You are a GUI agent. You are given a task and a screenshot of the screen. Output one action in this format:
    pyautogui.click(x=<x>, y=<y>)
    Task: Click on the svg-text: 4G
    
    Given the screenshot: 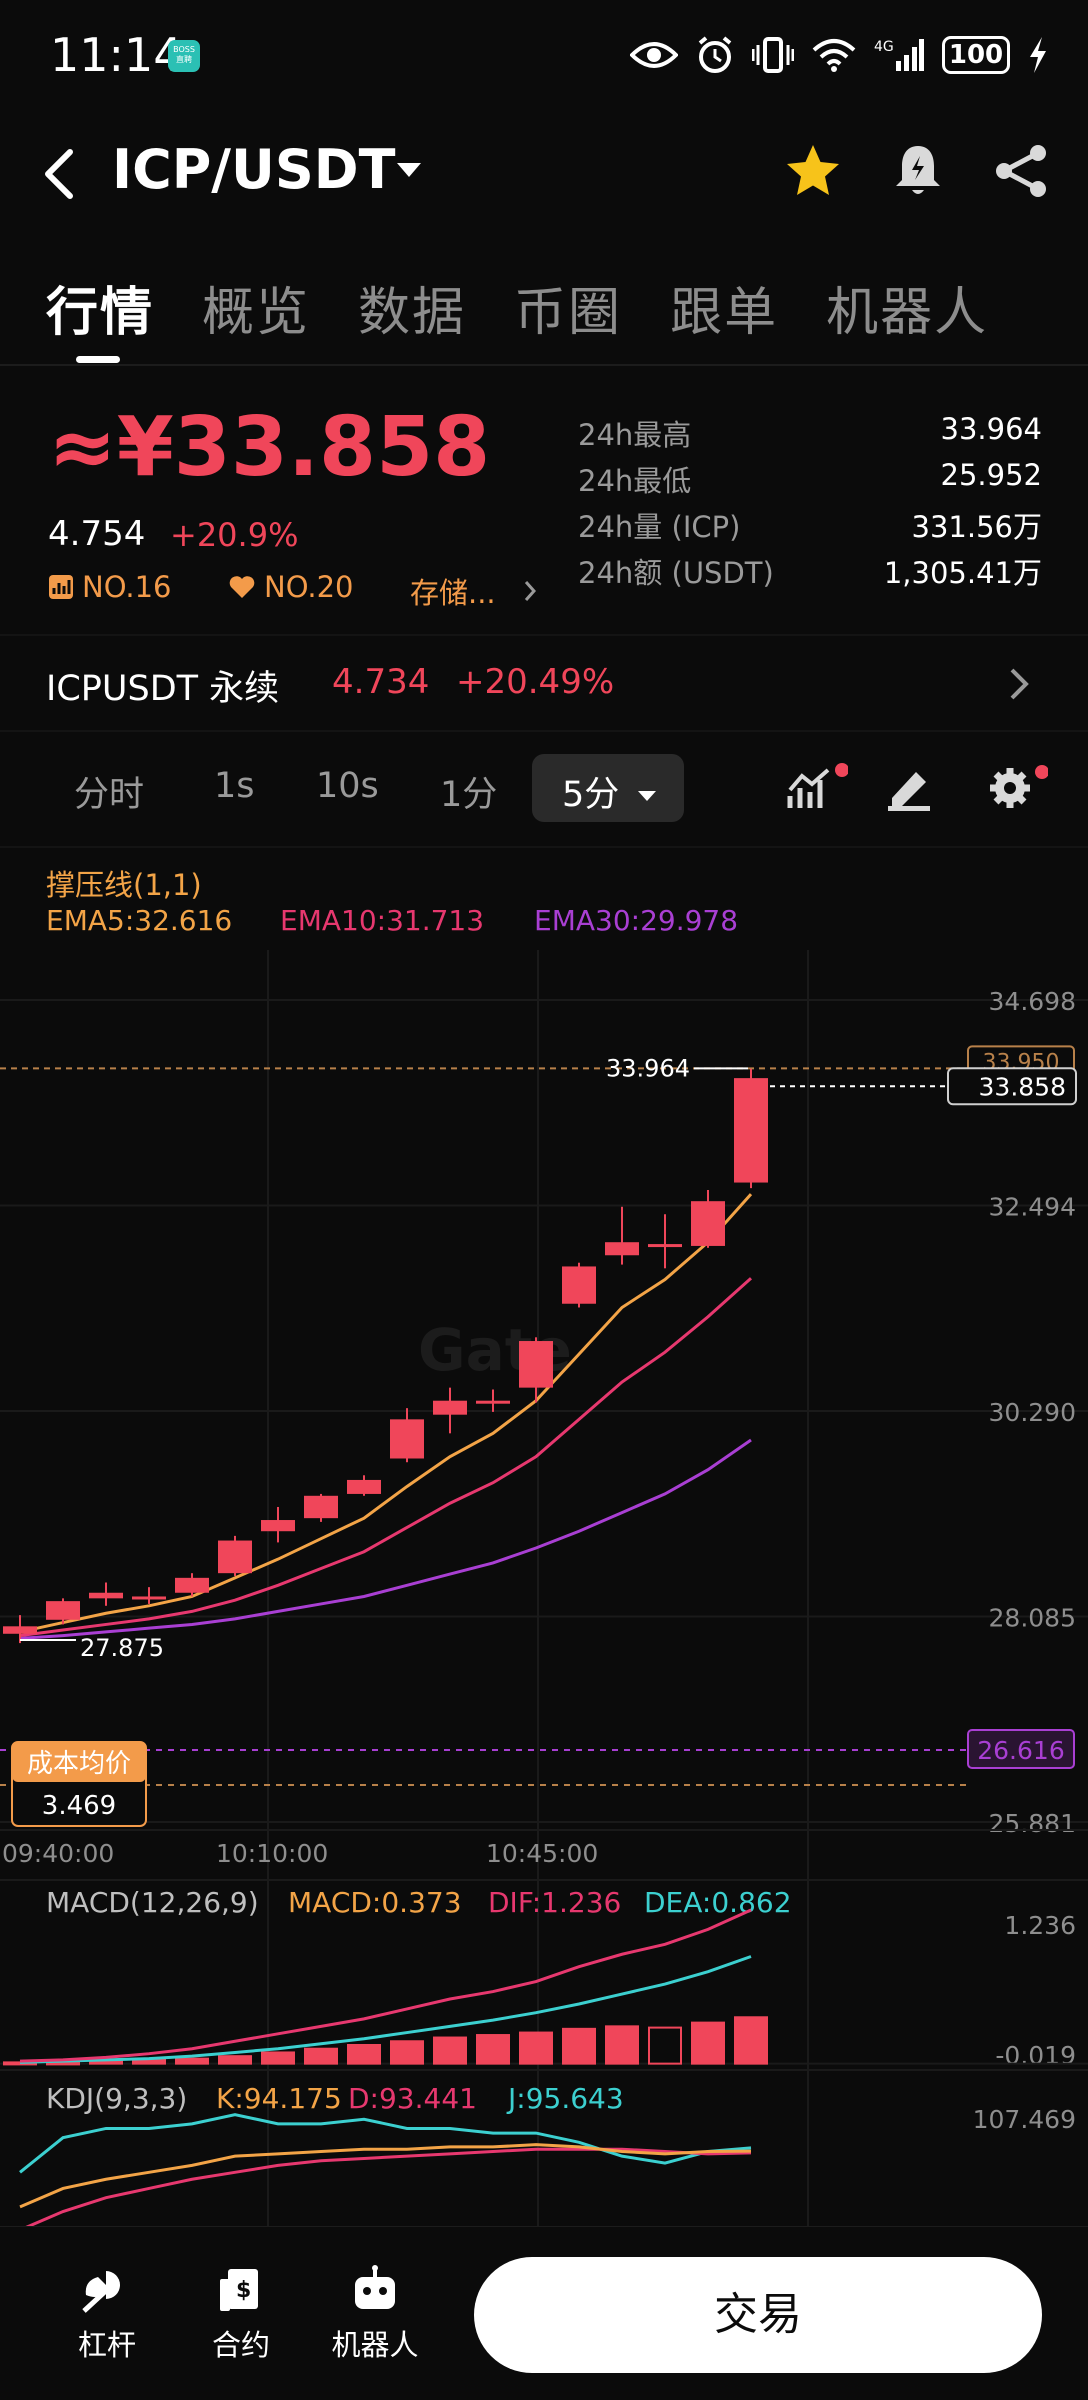 What is the action you would take?
    pyautogui.click(x=884, y=47)
    